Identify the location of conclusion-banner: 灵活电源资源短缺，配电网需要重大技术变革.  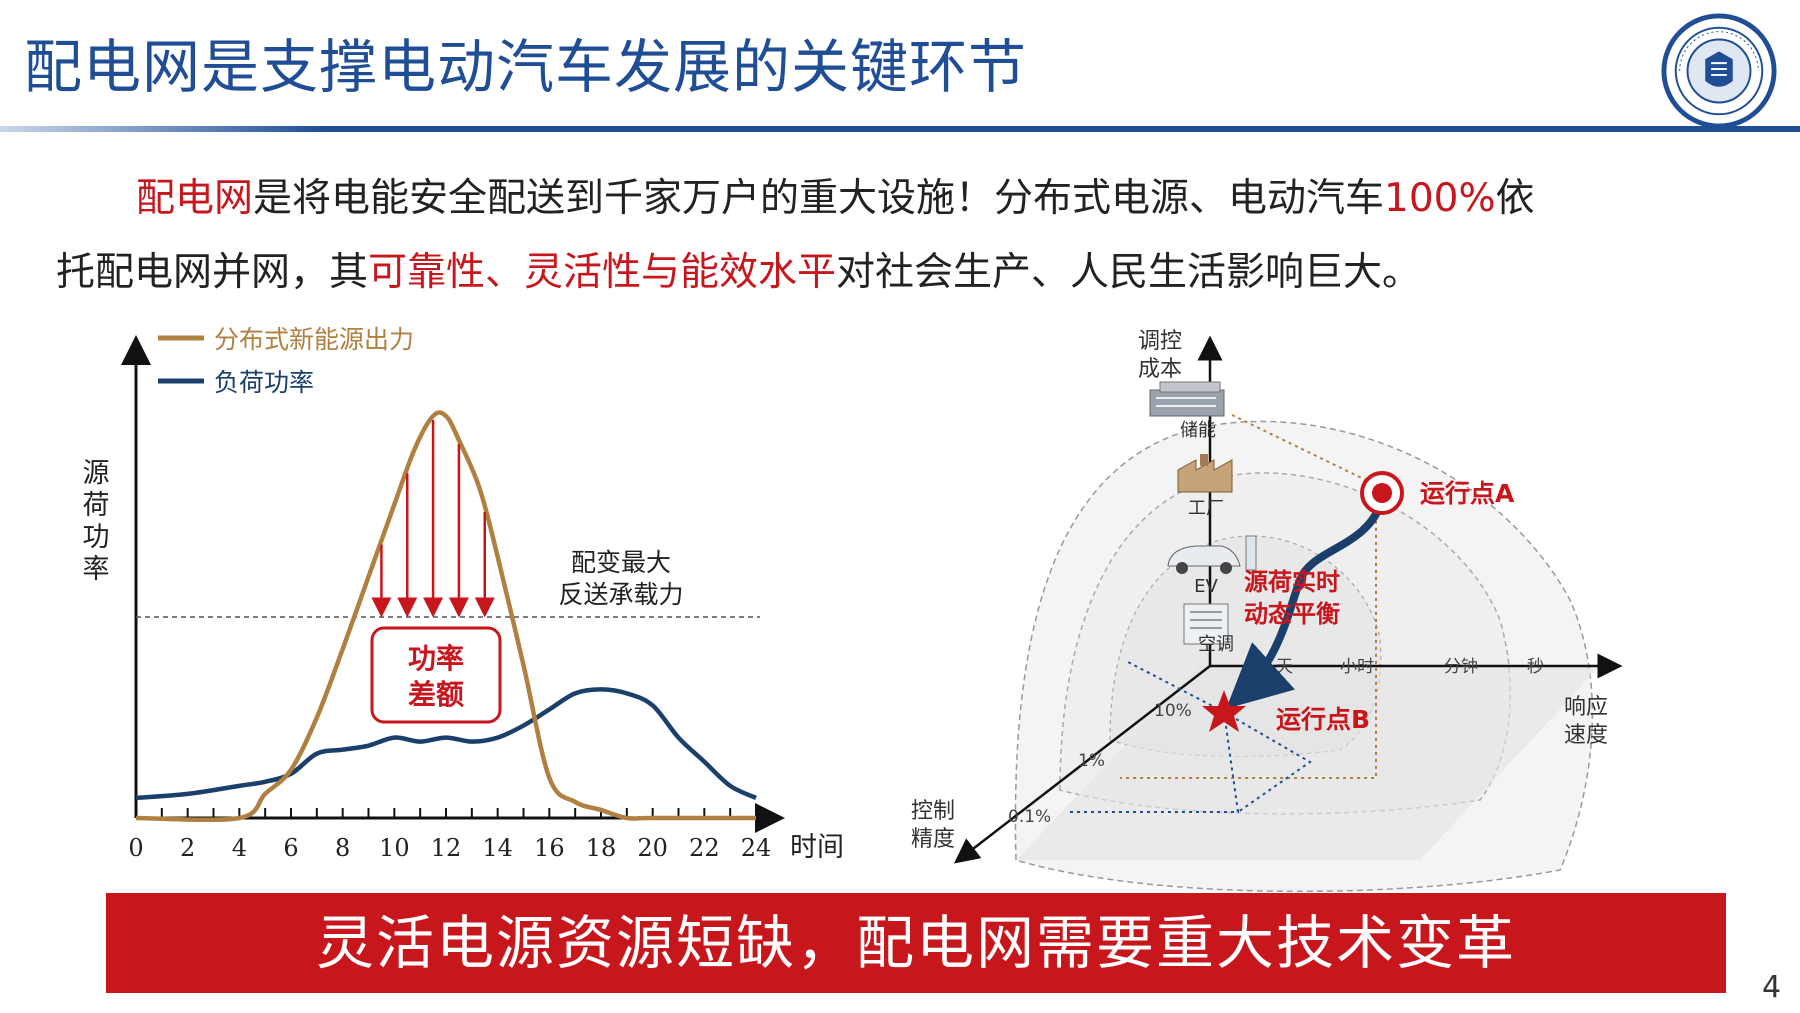
(916, 943).